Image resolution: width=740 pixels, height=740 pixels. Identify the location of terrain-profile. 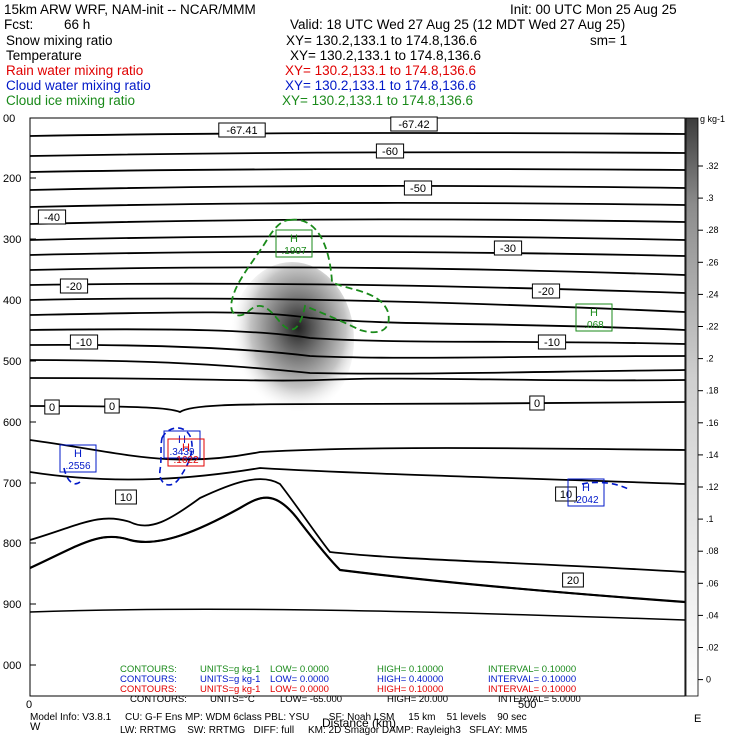
(357, 550).